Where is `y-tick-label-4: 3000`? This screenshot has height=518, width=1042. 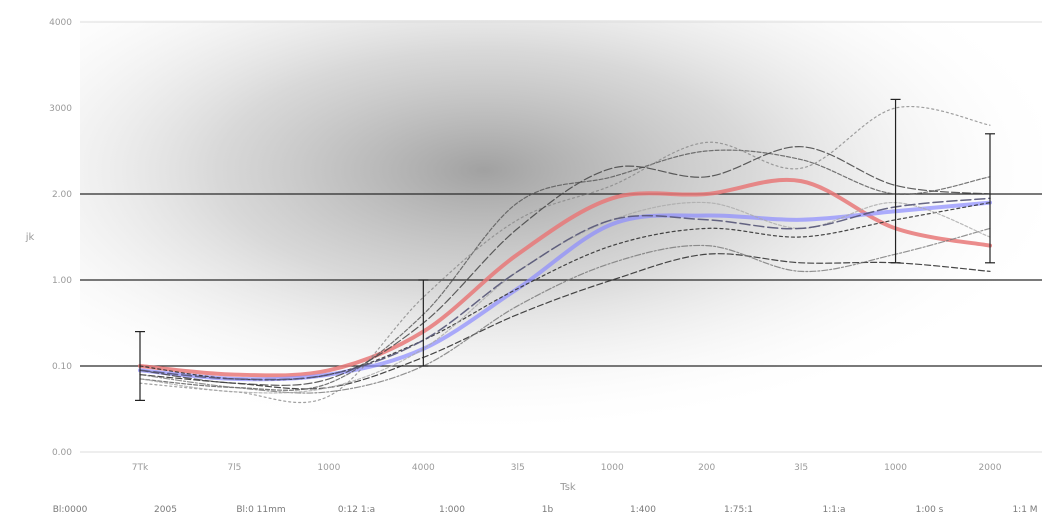
y-tick-label-4: 3000 is located at coordinates (60, 109).